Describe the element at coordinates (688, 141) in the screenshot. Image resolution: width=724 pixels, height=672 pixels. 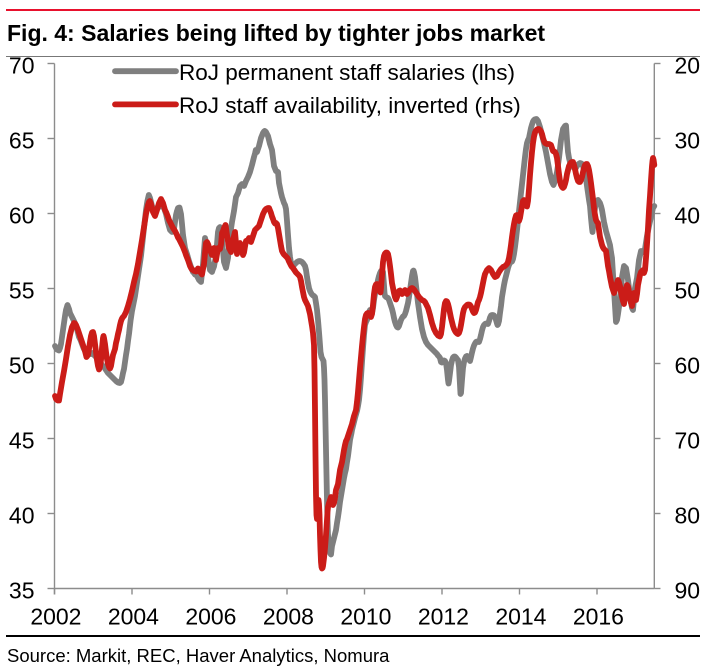
I see `svg-text: 30` at that location.